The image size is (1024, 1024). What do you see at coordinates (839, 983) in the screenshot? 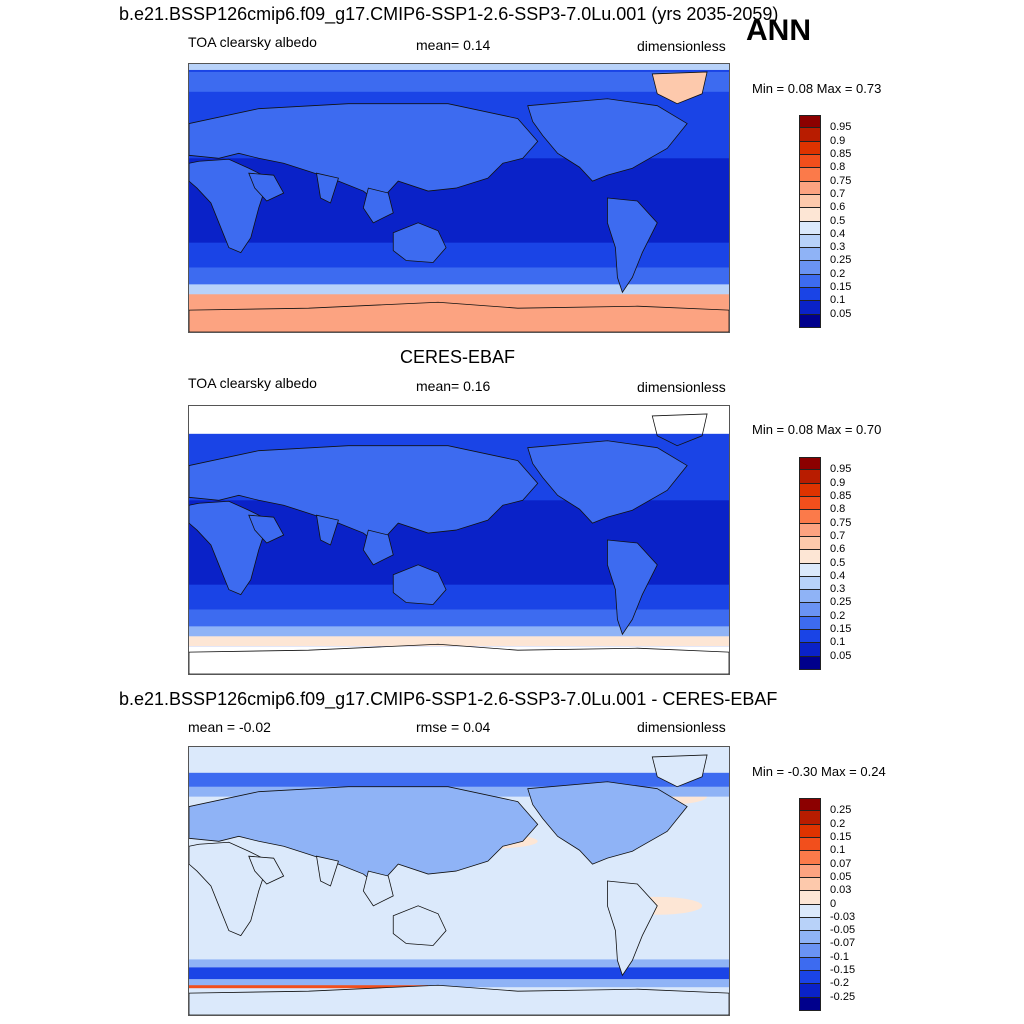
I see `colorbar-tick-label: -0.2` at bounding box center [839, 983].